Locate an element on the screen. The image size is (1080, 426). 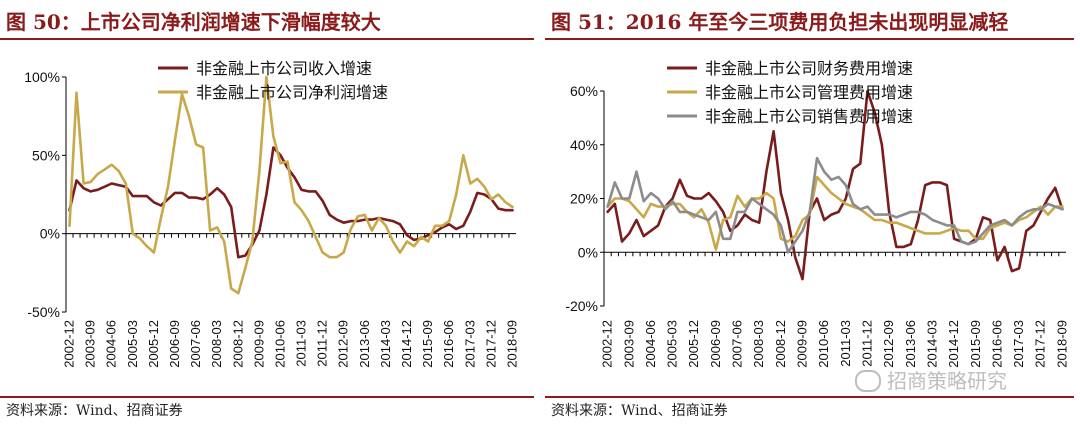
source-note-right: 资料来源：Wind、招商证券 is located at coordinates (639, 411).